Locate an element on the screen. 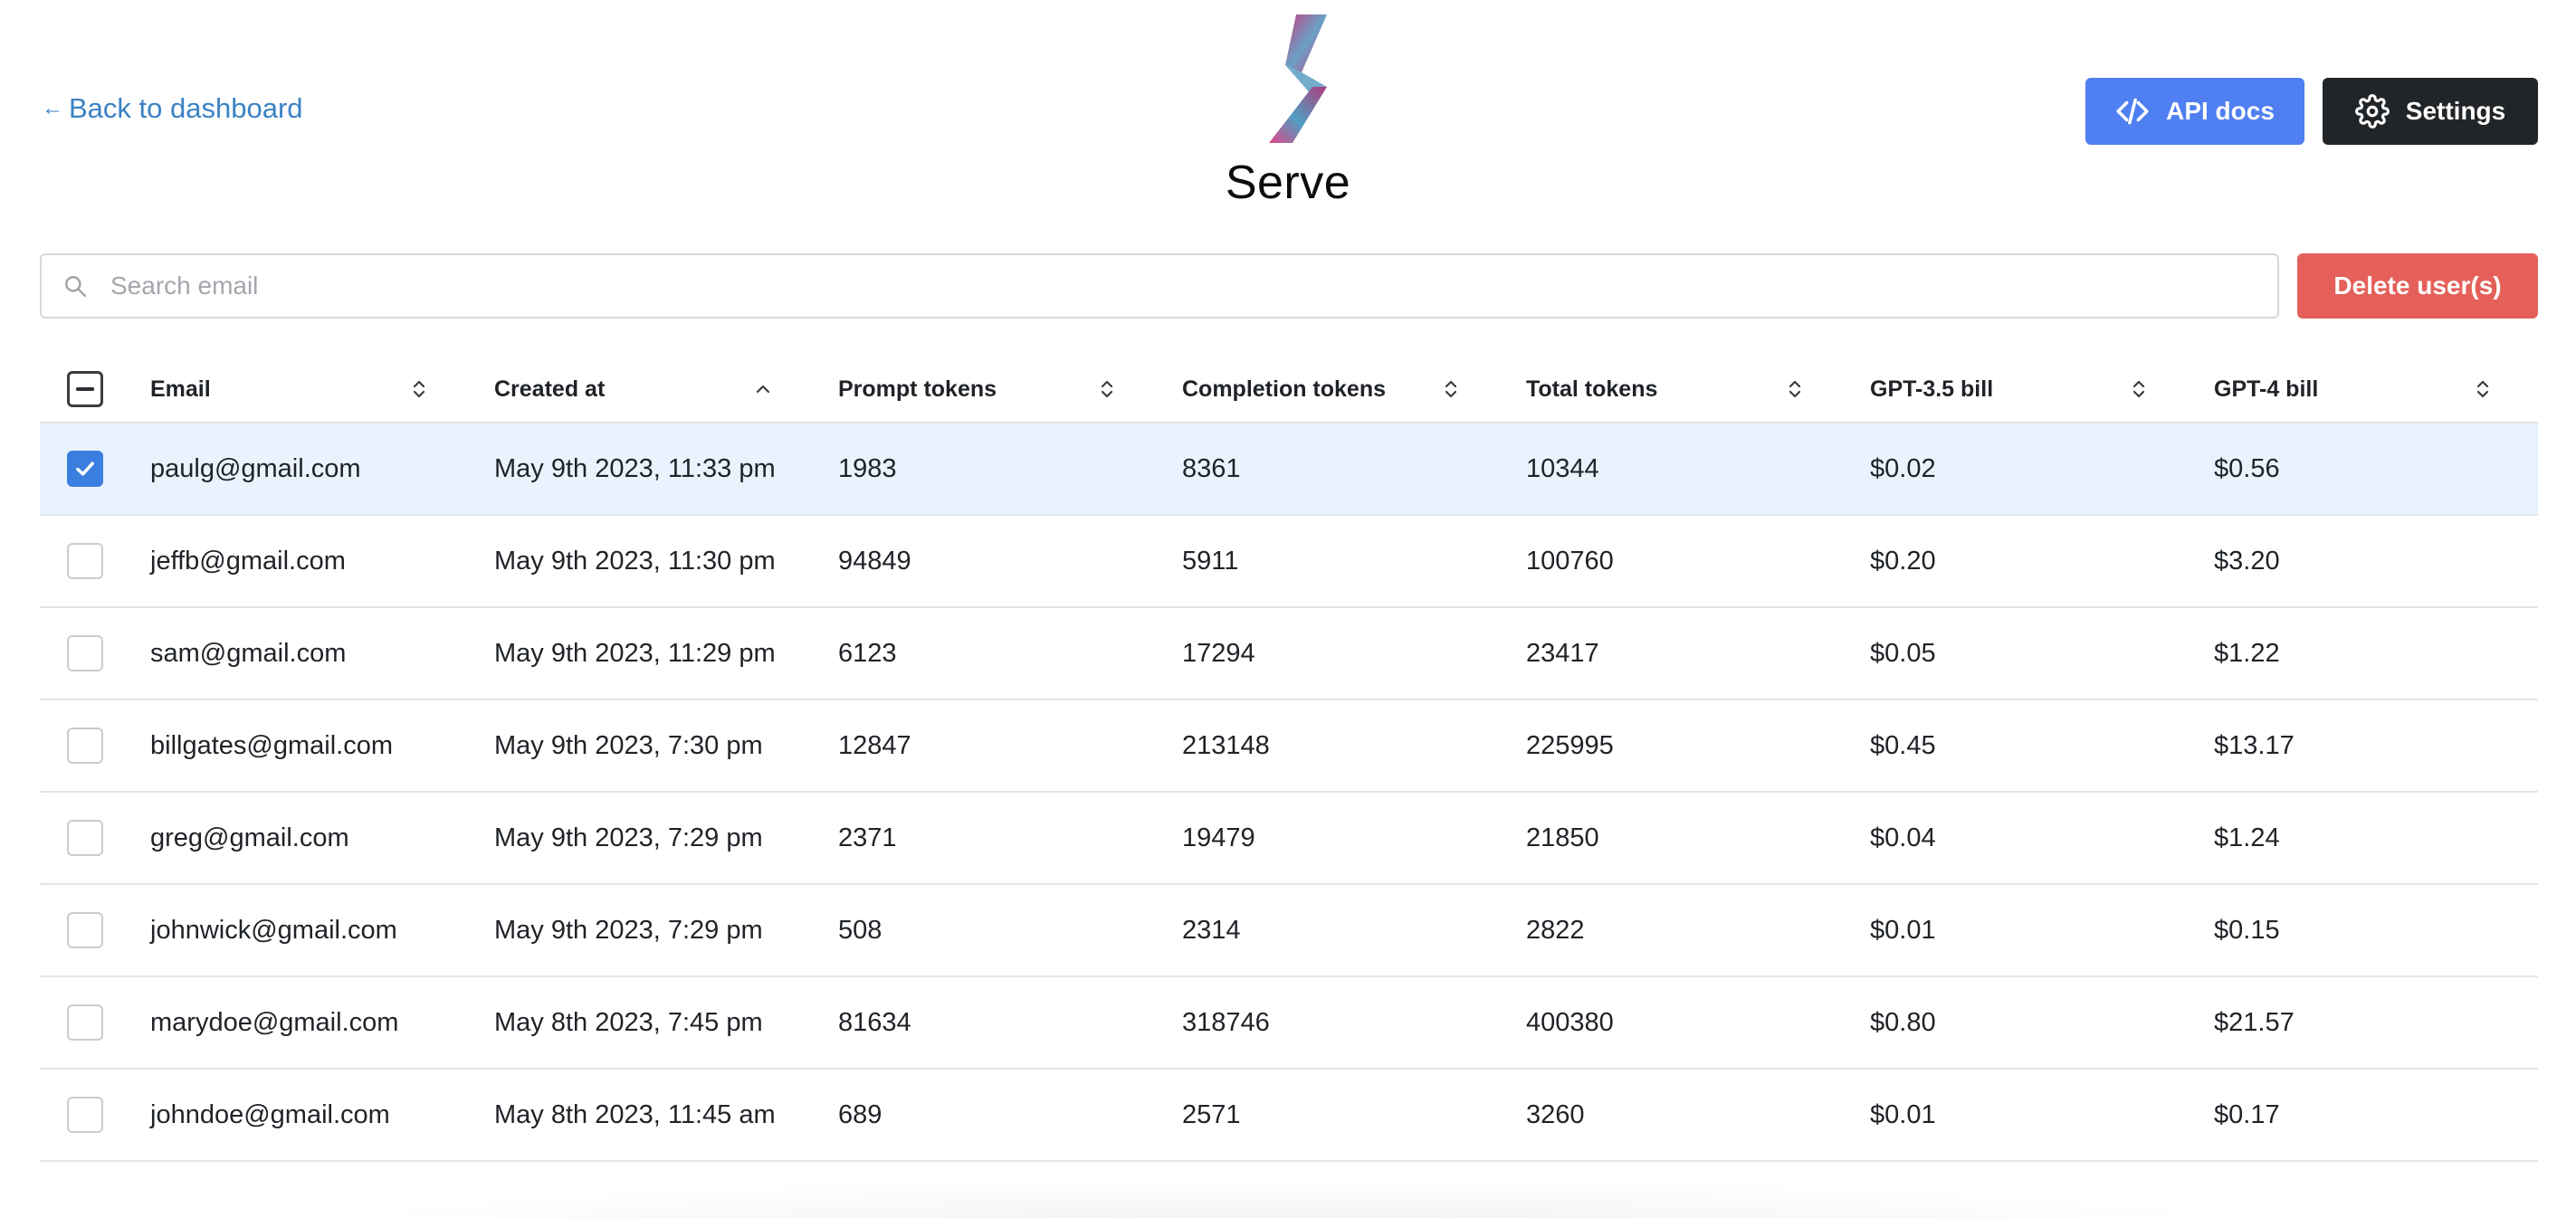 This screenshot has height=1218, width=2576. column-header-gpt-4-bill: GPT-4 bill is located at coordinates (2266, 389).